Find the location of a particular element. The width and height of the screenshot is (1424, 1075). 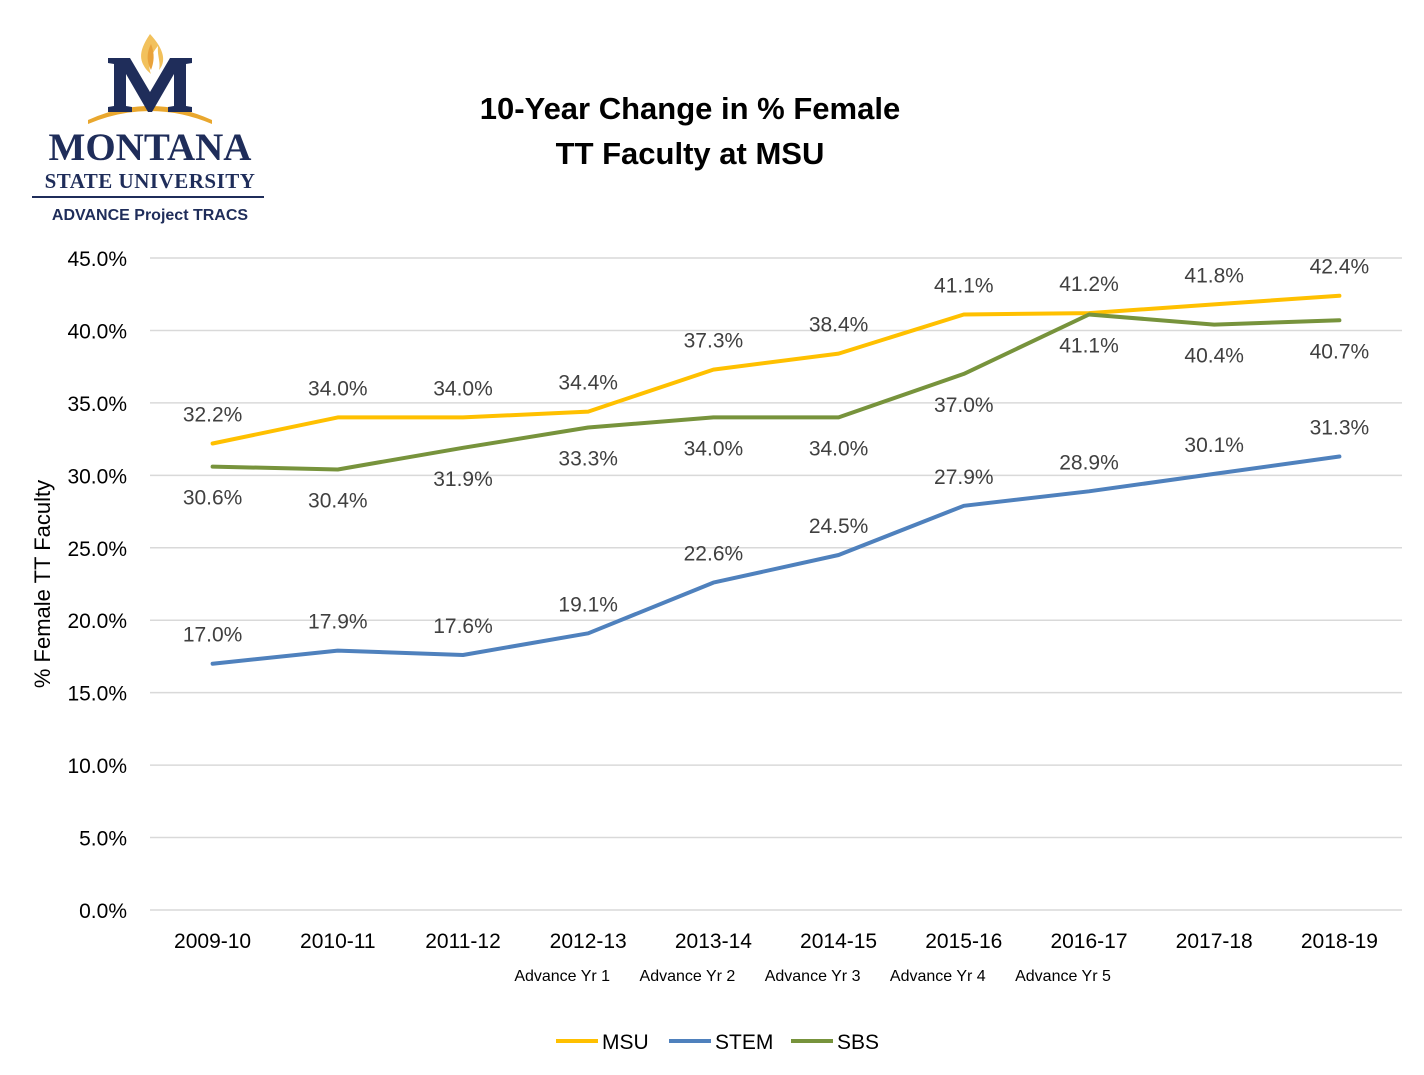

data-label-stem: 17.0% is located at coordinates (213, 635).